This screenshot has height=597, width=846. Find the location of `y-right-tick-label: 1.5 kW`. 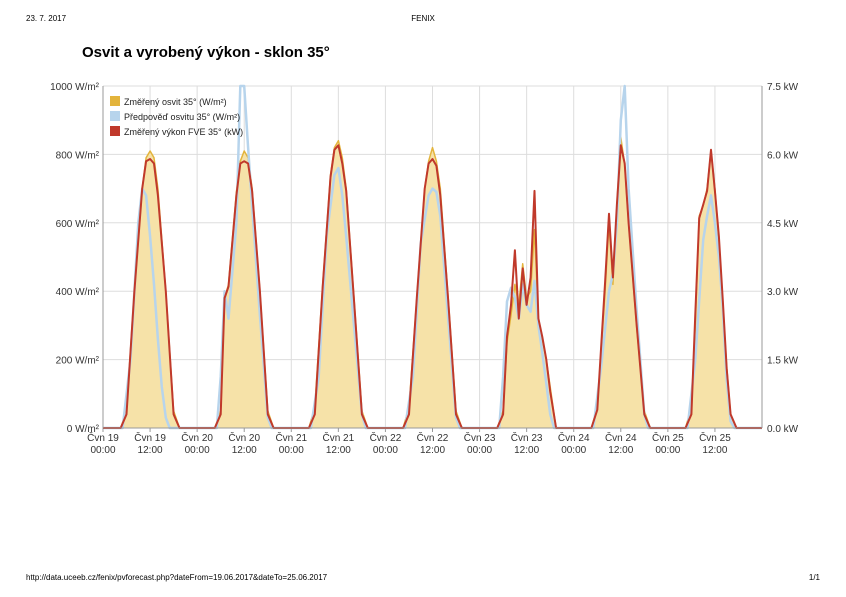

y-right-tick-label: 1.5 kW is located at coordinates (783, 361).